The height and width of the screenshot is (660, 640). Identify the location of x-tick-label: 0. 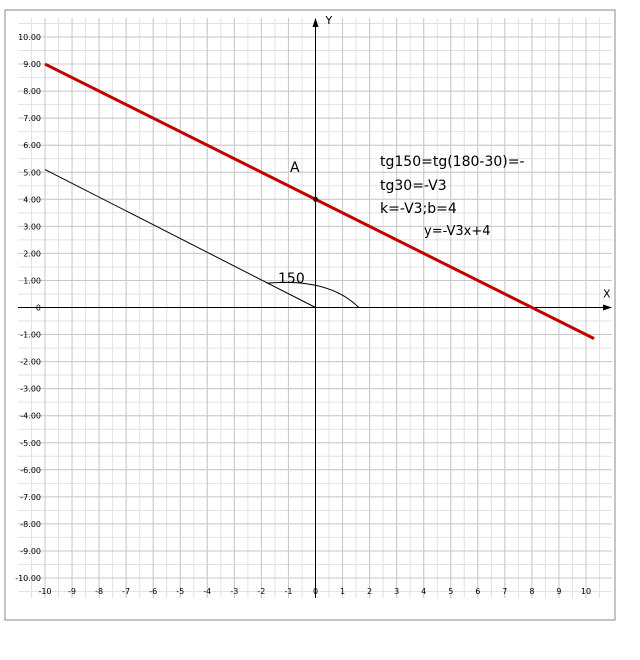
(315, 591).